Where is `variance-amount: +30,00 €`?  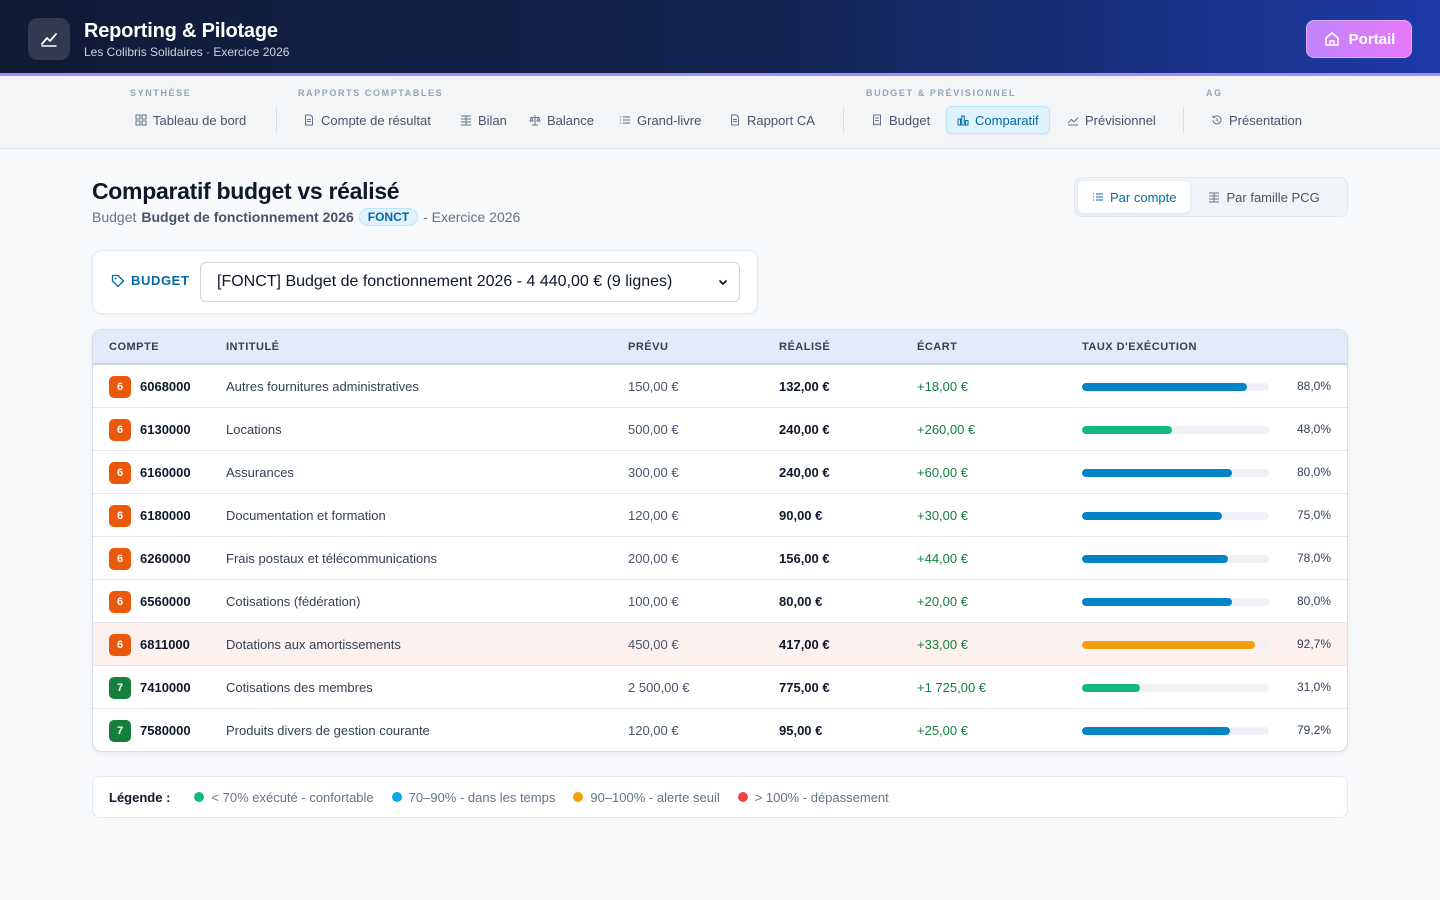 variance-amount: +30,00 € is located at coordinates (942, 515).